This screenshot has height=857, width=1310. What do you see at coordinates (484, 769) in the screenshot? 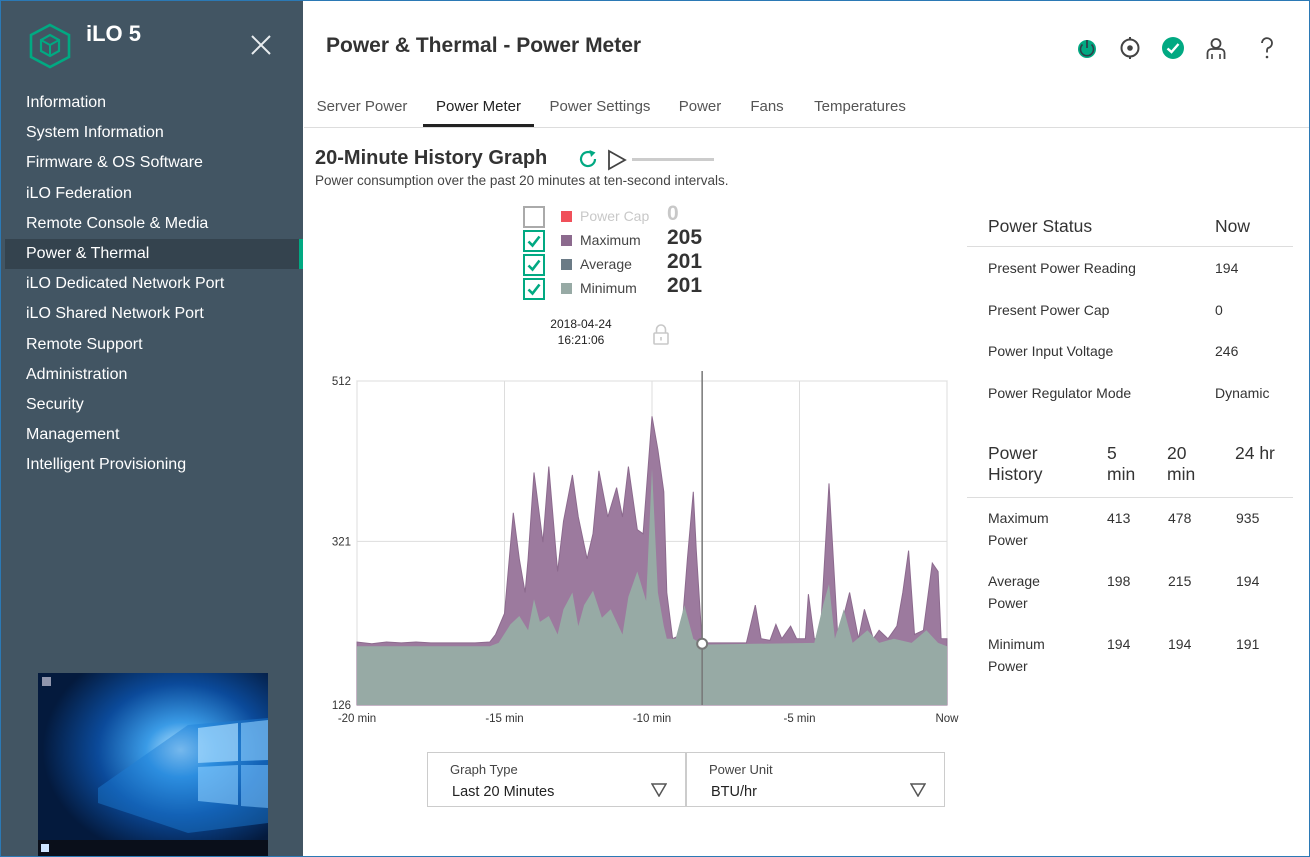
I see `graph-type-label: Graph Type` at bounding box center [484, 769].